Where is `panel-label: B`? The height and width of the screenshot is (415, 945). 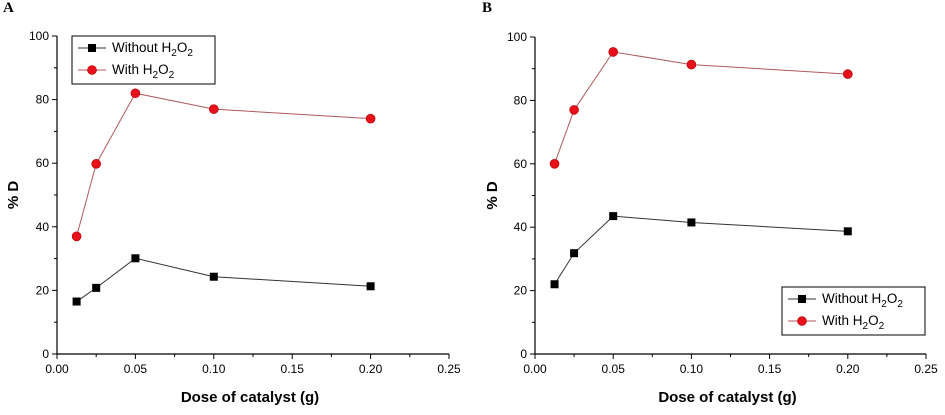 panel-label: B is located at coordinates (487, 8).